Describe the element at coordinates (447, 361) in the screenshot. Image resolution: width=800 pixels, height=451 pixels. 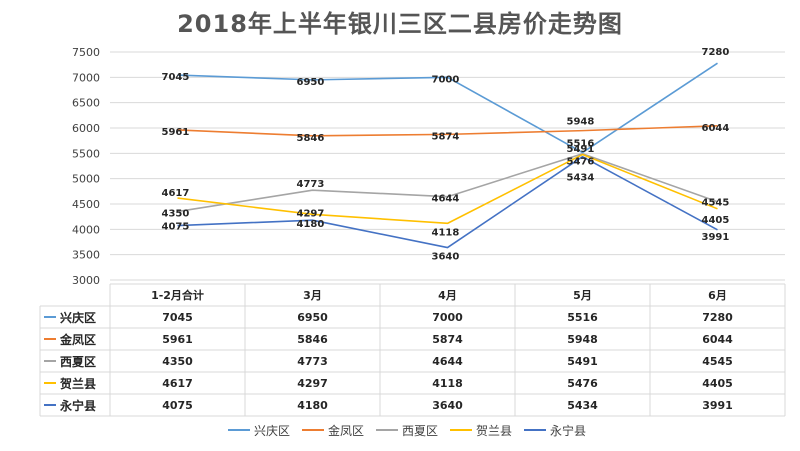
I see `table-value-cell: 4644` at that location.